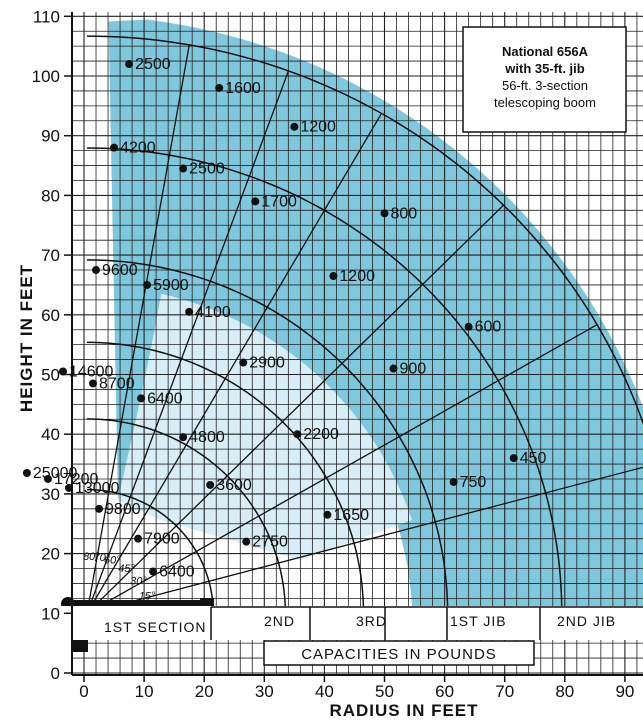 The image size is (643, 725). I want to click on boom-angle-label: 45°, so click(126, 569).